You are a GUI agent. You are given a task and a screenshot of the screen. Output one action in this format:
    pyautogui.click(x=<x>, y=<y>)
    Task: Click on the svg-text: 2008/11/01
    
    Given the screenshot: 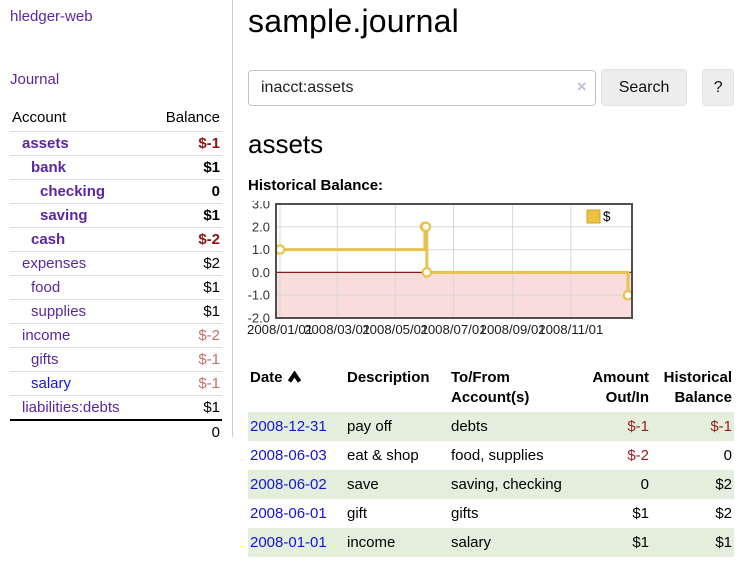 What is the action you would take?
    pyautogui.click(x=570, y=329)
    